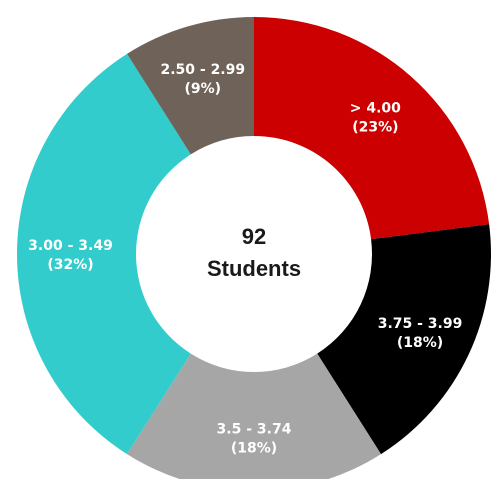 This screenshot has width=493, height=479. I want to click on slice-range-label: 3.00 - 3.49, so click(70, 246).